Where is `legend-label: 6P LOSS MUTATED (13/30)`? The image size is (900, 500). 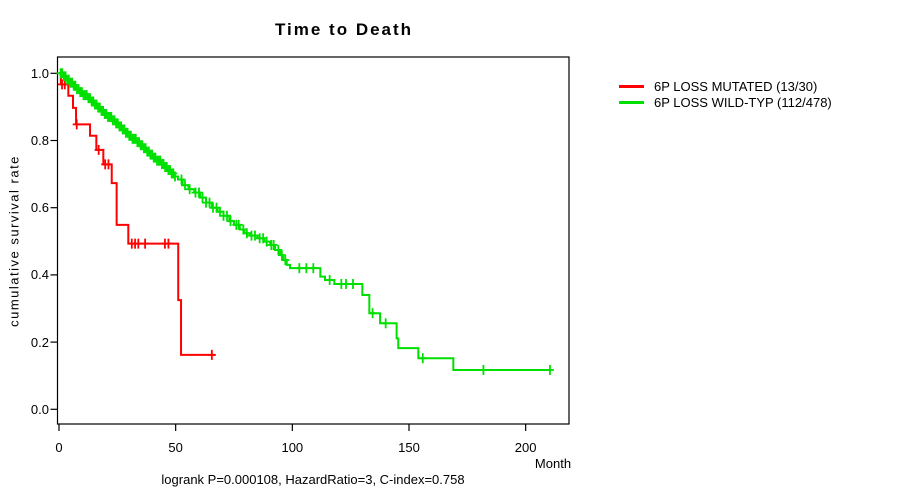 legend-label: 6P LOSS MUTATED (13/30) is located at coordinates (736, 86).